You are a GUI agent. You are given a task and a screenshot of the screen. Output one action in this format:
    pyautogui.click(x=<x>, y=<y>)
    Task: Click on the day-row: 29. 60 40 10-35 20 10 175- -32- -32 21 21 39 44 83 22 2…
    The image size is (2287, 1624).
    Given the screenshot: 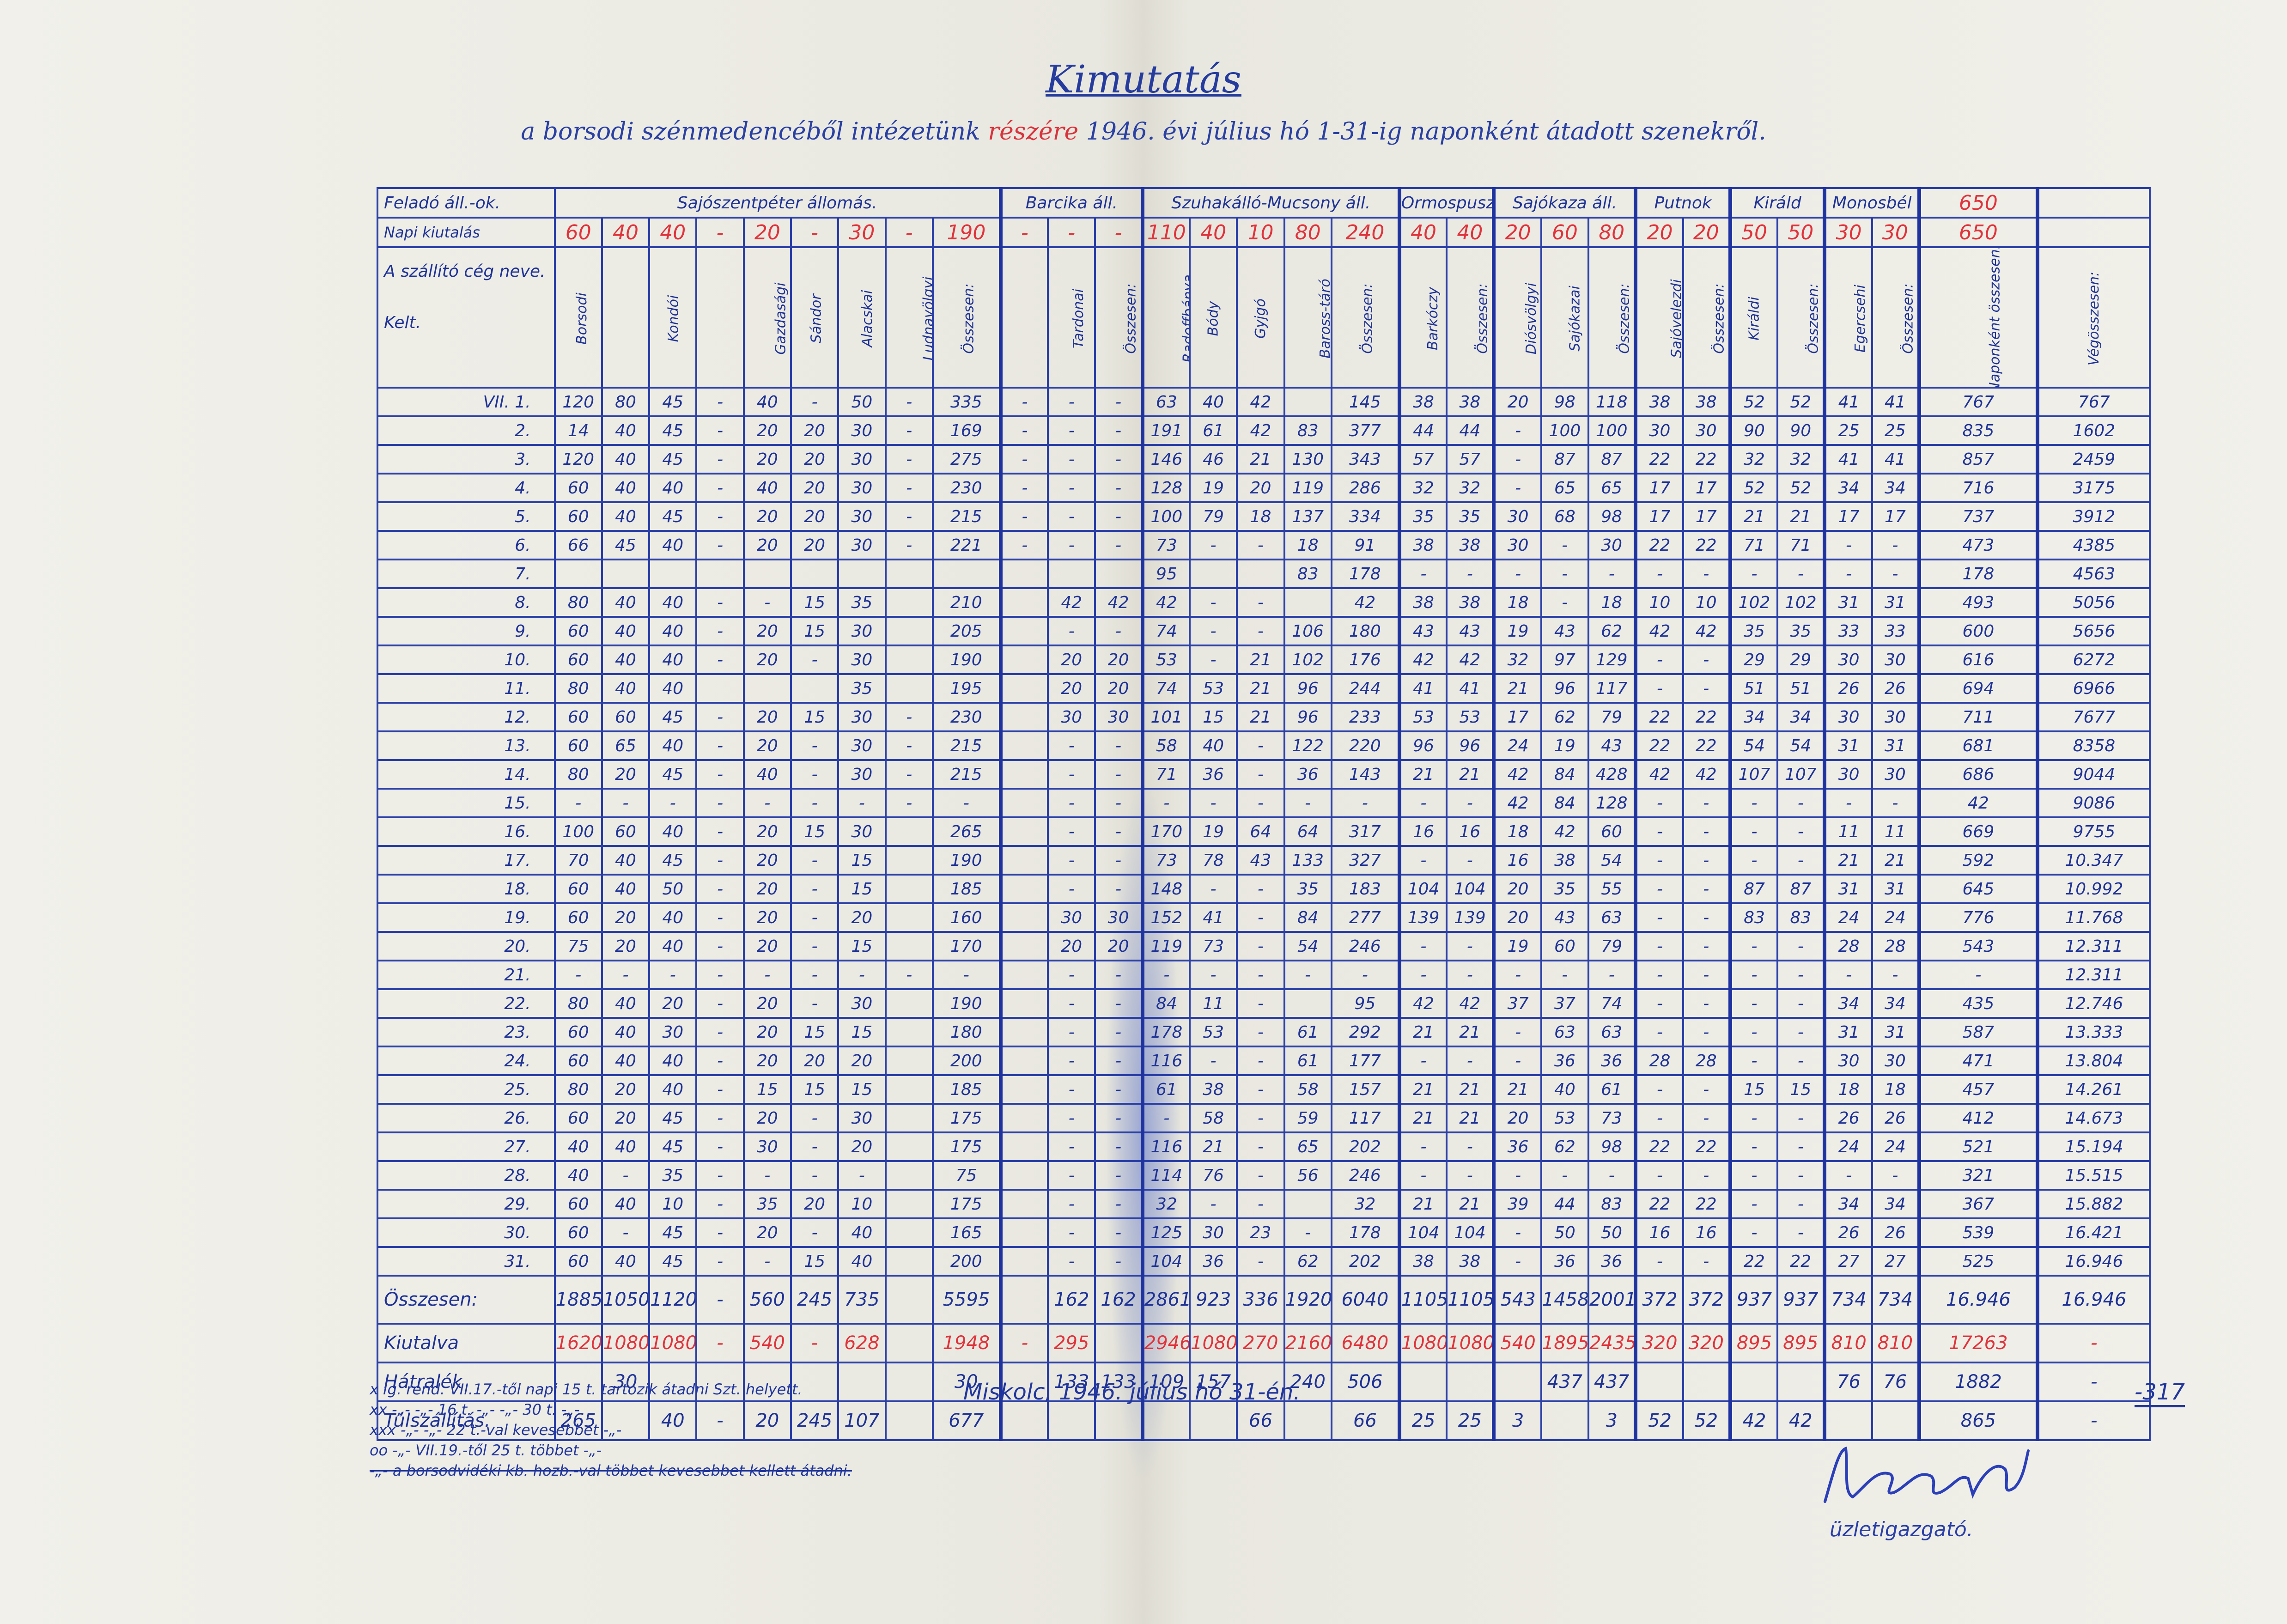 What is the action you would take?
    pyautogui.click(x=1264, y=1204)
    